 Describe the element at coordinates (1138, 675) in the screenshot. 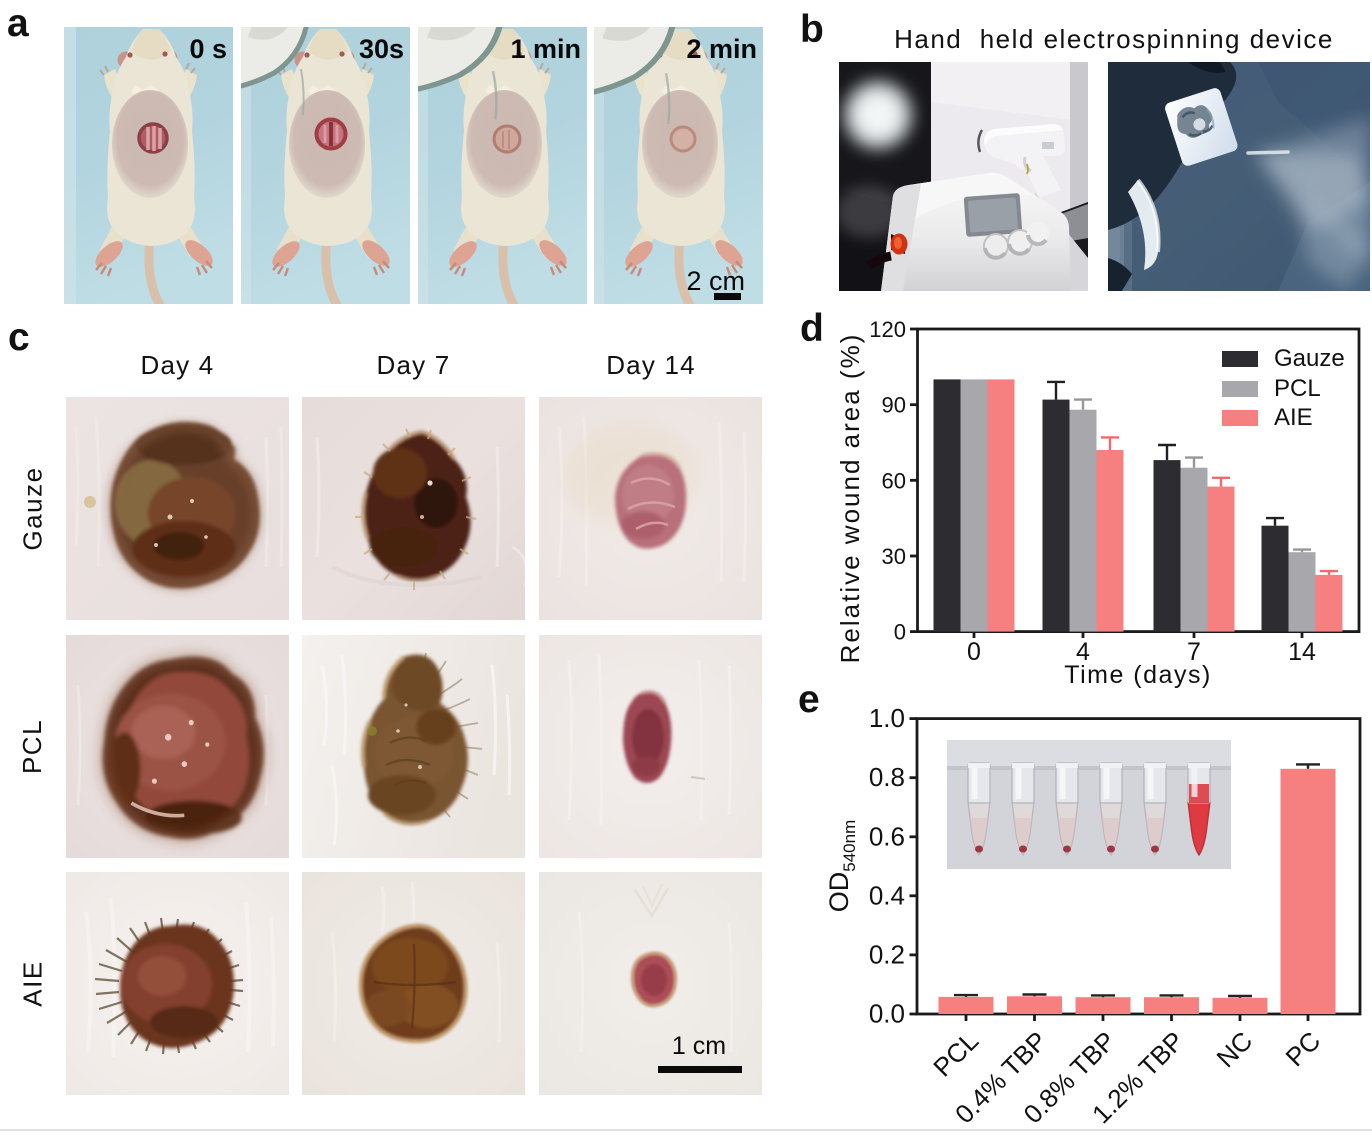

I see `svg-text: Time (days)` at that location.